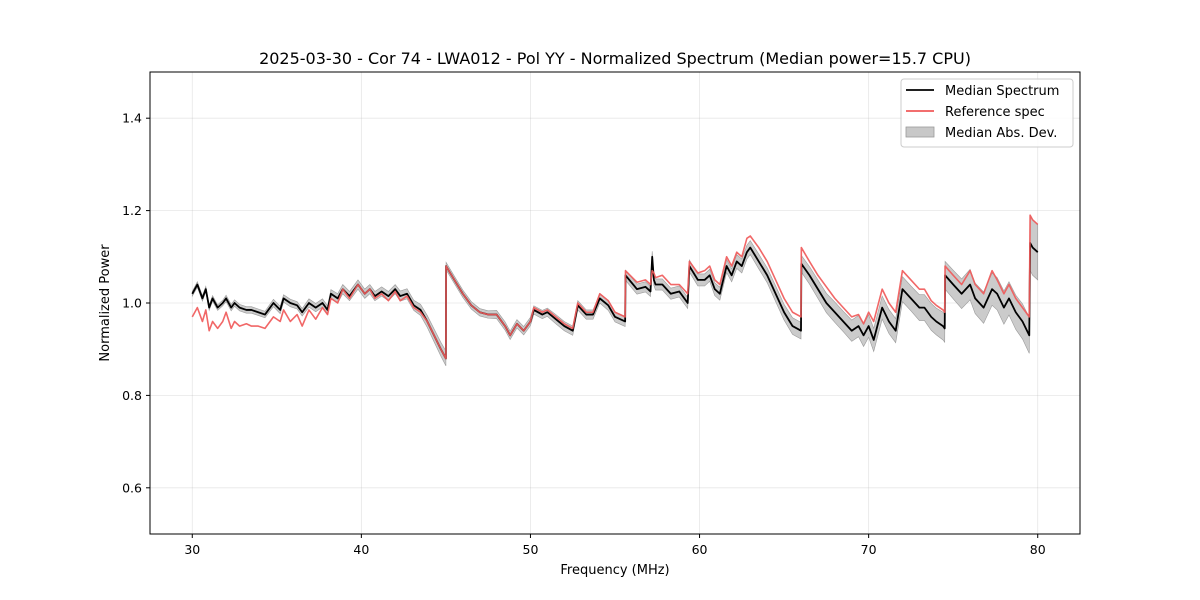 The image size is (1200, 600). I want to click on x-tick-label: 40, so click(361, 549).